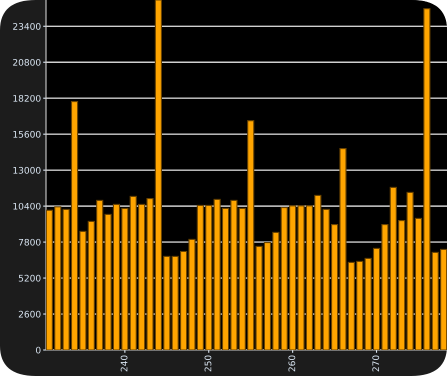 The image size is (447, 376). I want to click on y-tick-label: 7800, so click(29, 242).